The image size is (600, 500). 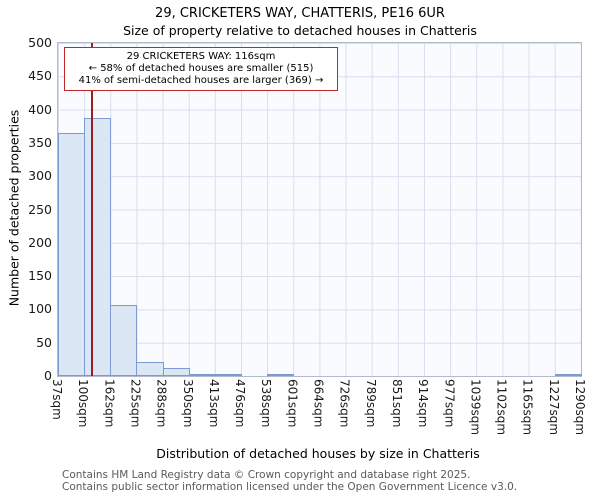 What do you see at coordinates (475, 407) in the screenshot?
I see `x-tick-label: 1039sqm` at bounding box center [475, 407].